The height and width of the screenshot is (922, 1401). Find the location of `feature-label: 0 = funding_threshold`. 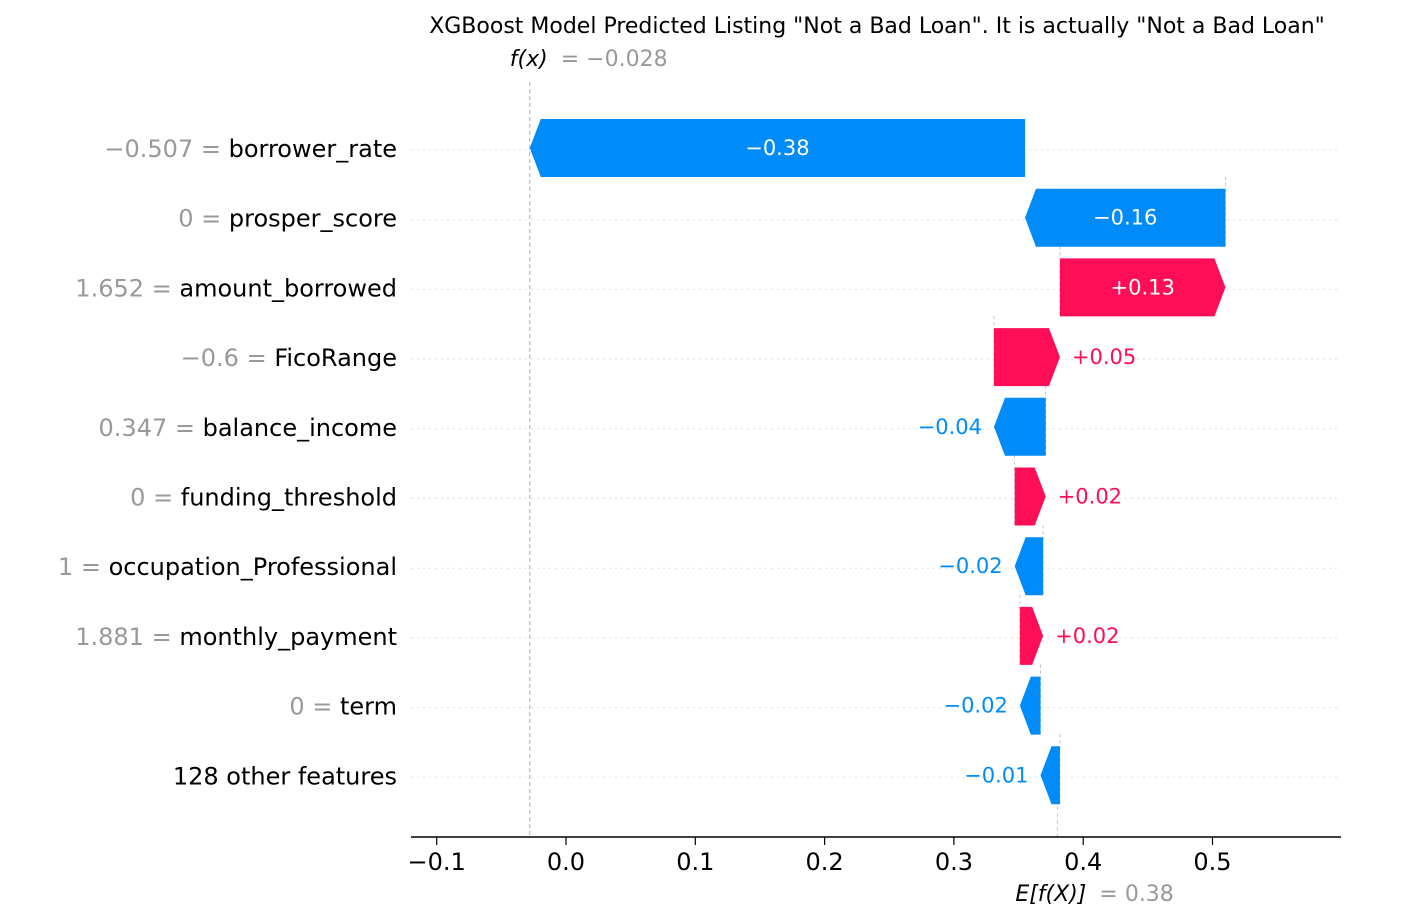

feature-label: 0 = funding_threshold is located at coordinates (263, 498).